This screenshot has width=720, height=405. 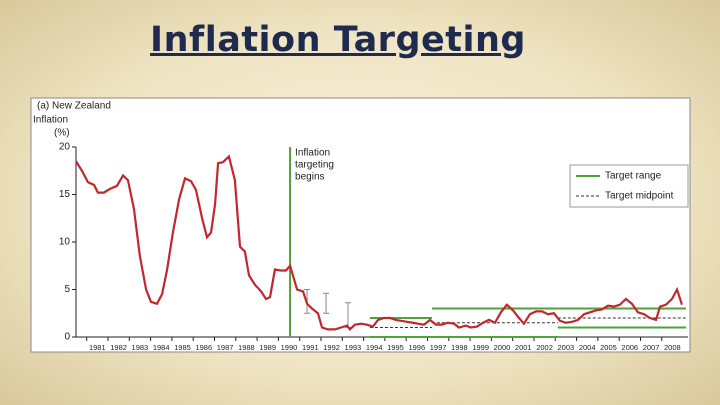 I want to click on x-tick-label: 1990, so click(x=289, y=347).